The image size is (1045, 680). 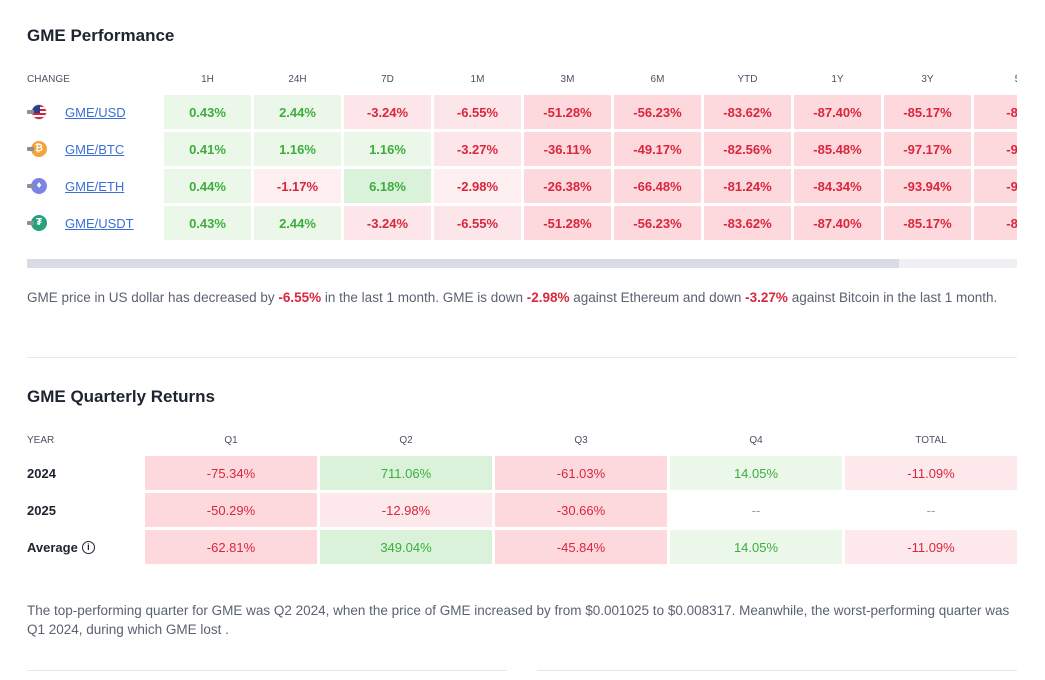 What do you see at coordinates (567, 79) in the screenshot?
I see `column-header-3m: 3M` at bounding box center [567, 79].